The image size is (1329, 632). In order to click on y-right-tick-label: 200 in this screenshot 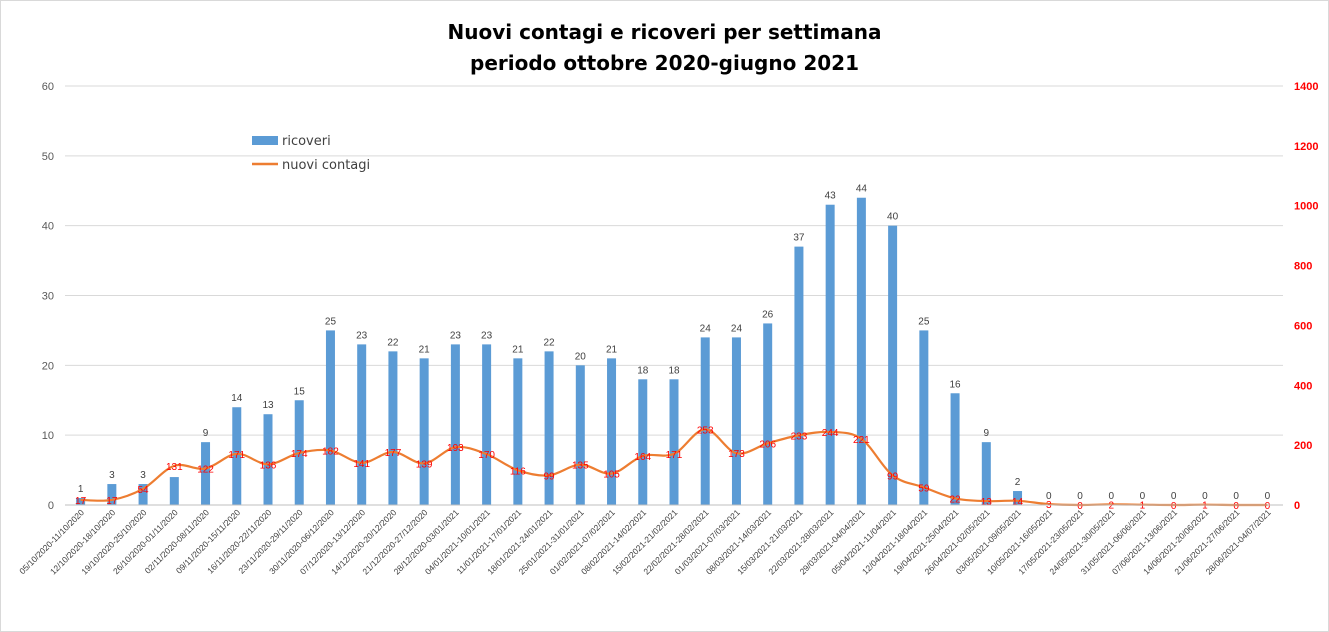, I will do `click(1303, 446)`.